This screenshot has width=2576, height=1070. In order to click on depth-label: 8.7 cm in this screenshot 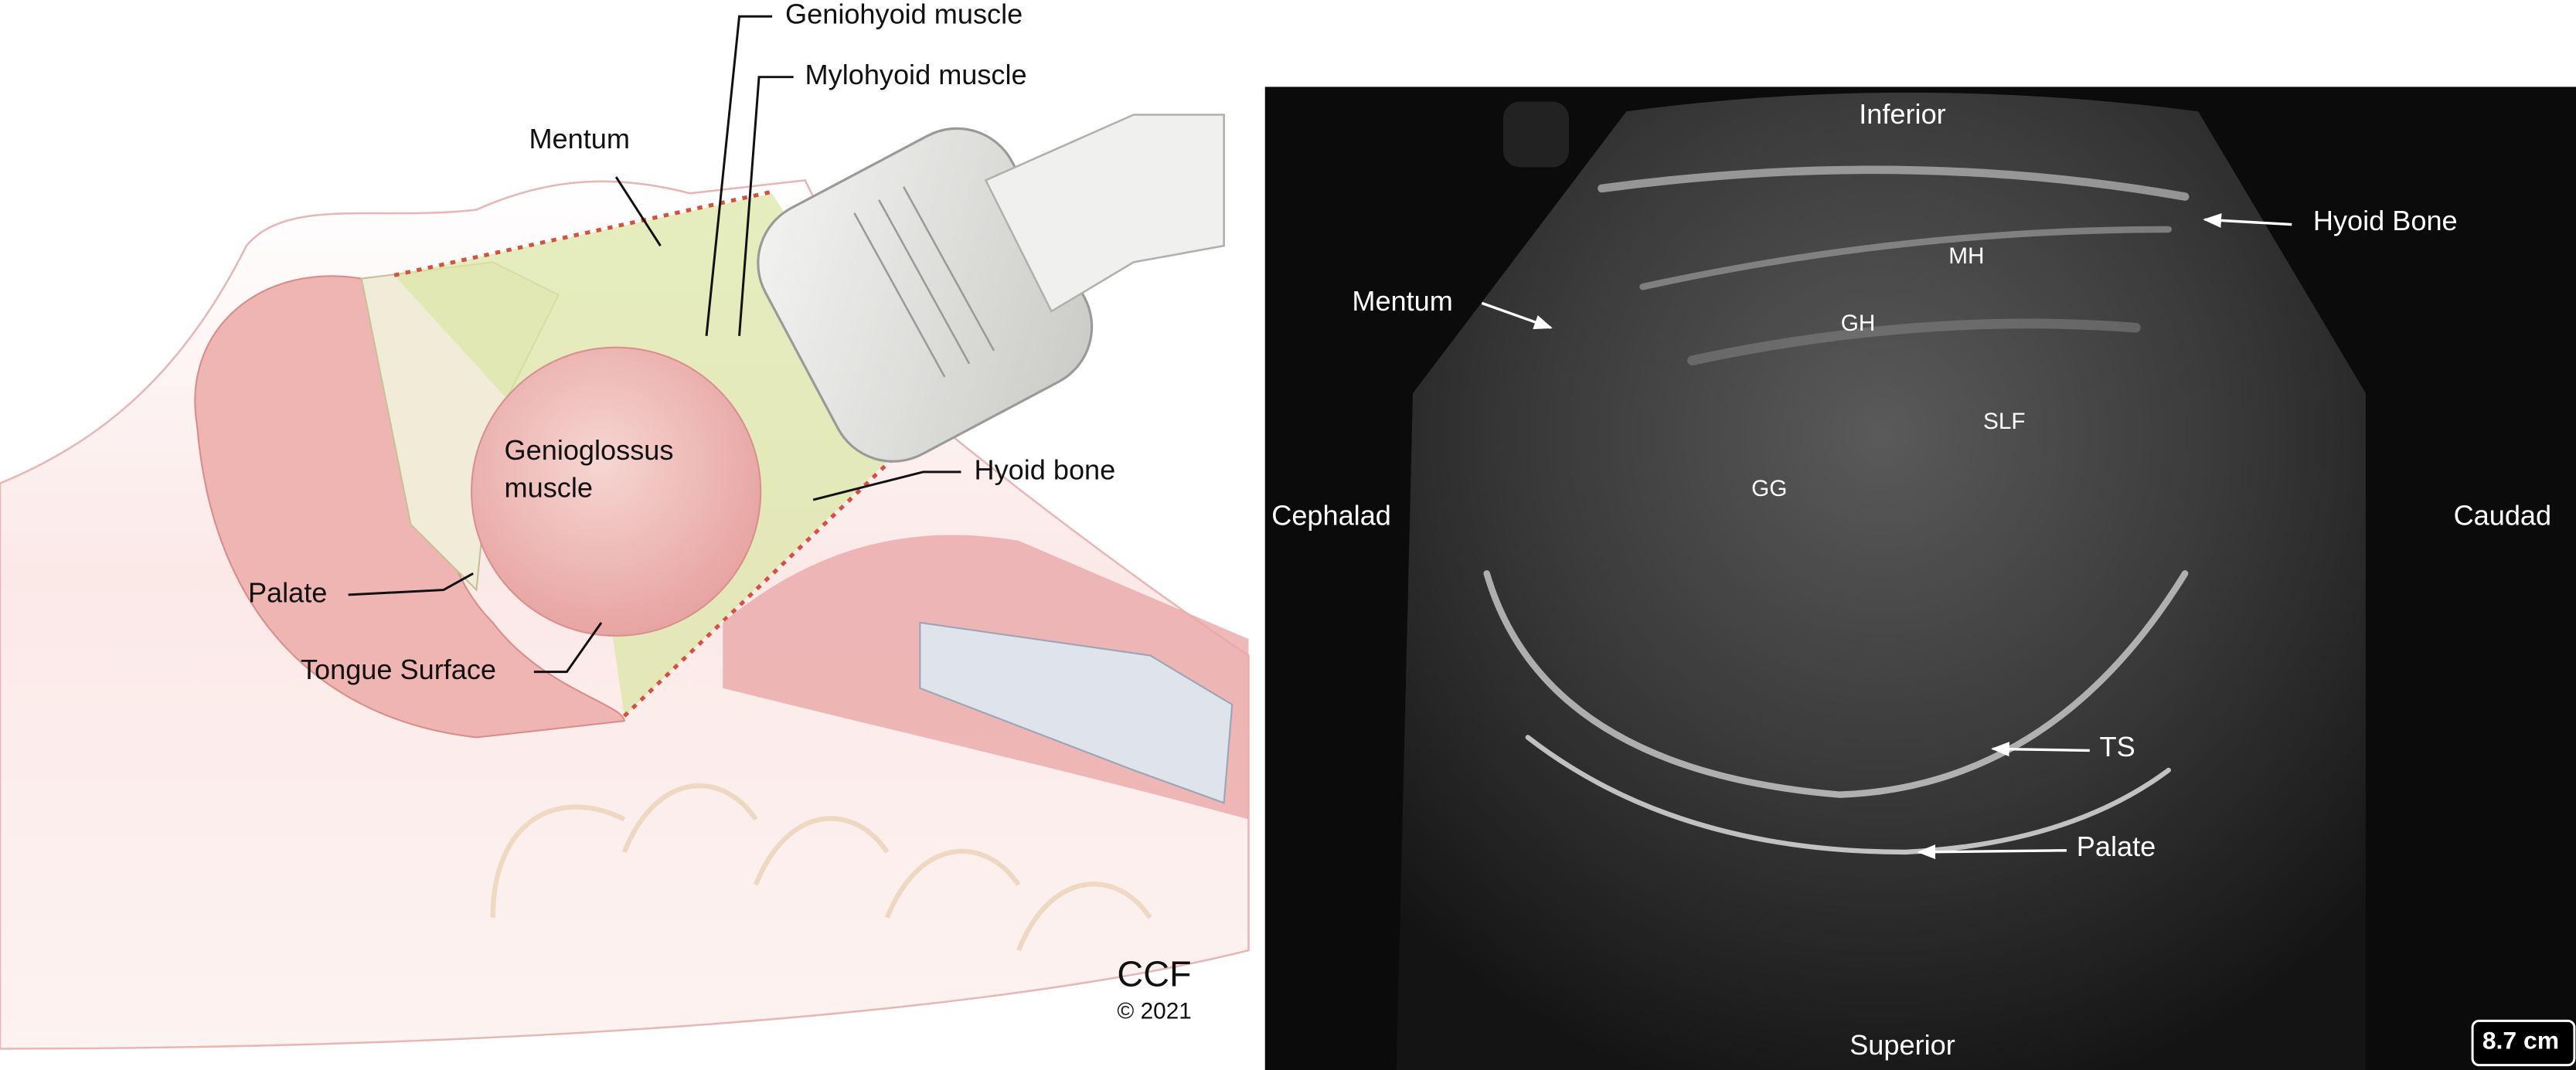, I will do `click(2520, 1040)`.